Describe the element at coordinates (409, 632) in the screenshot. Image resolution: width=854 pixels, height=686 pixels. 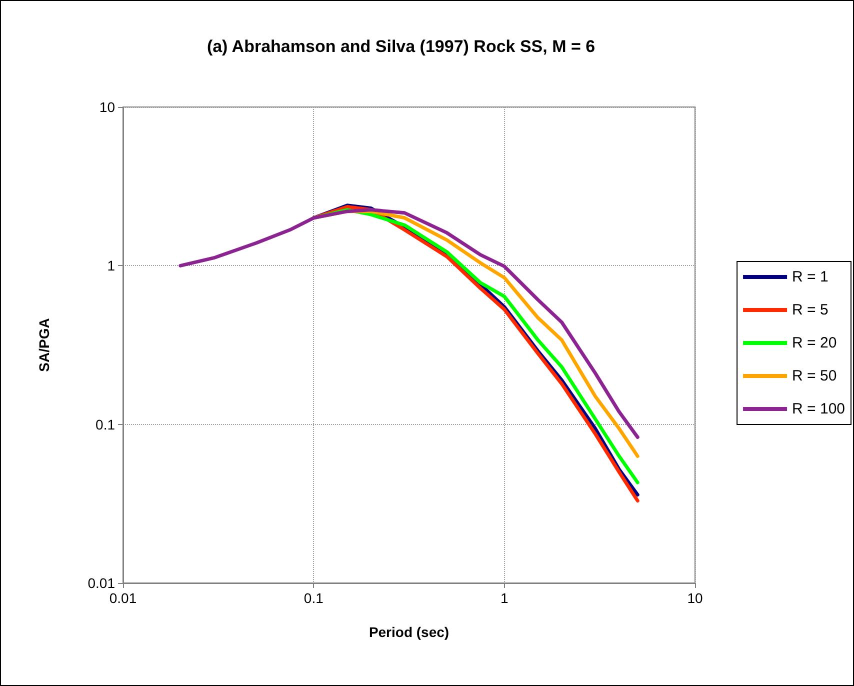
I see `x-axis-title: Period (sec)` at that location.